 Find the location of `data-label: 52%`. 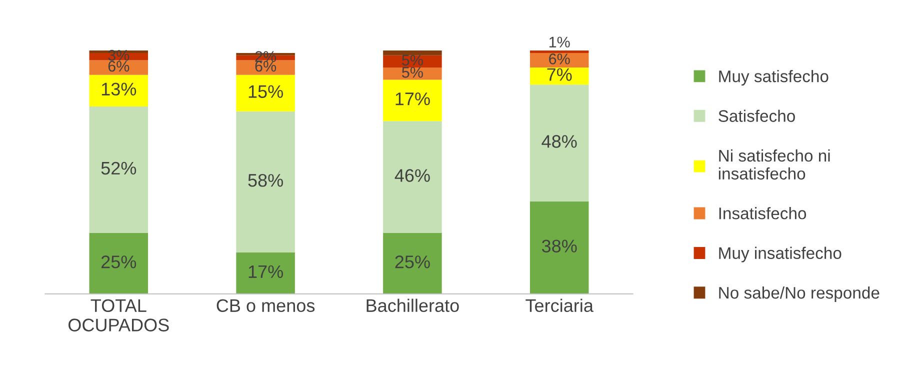

data-label: 52% is located at coordinates (118, 168).